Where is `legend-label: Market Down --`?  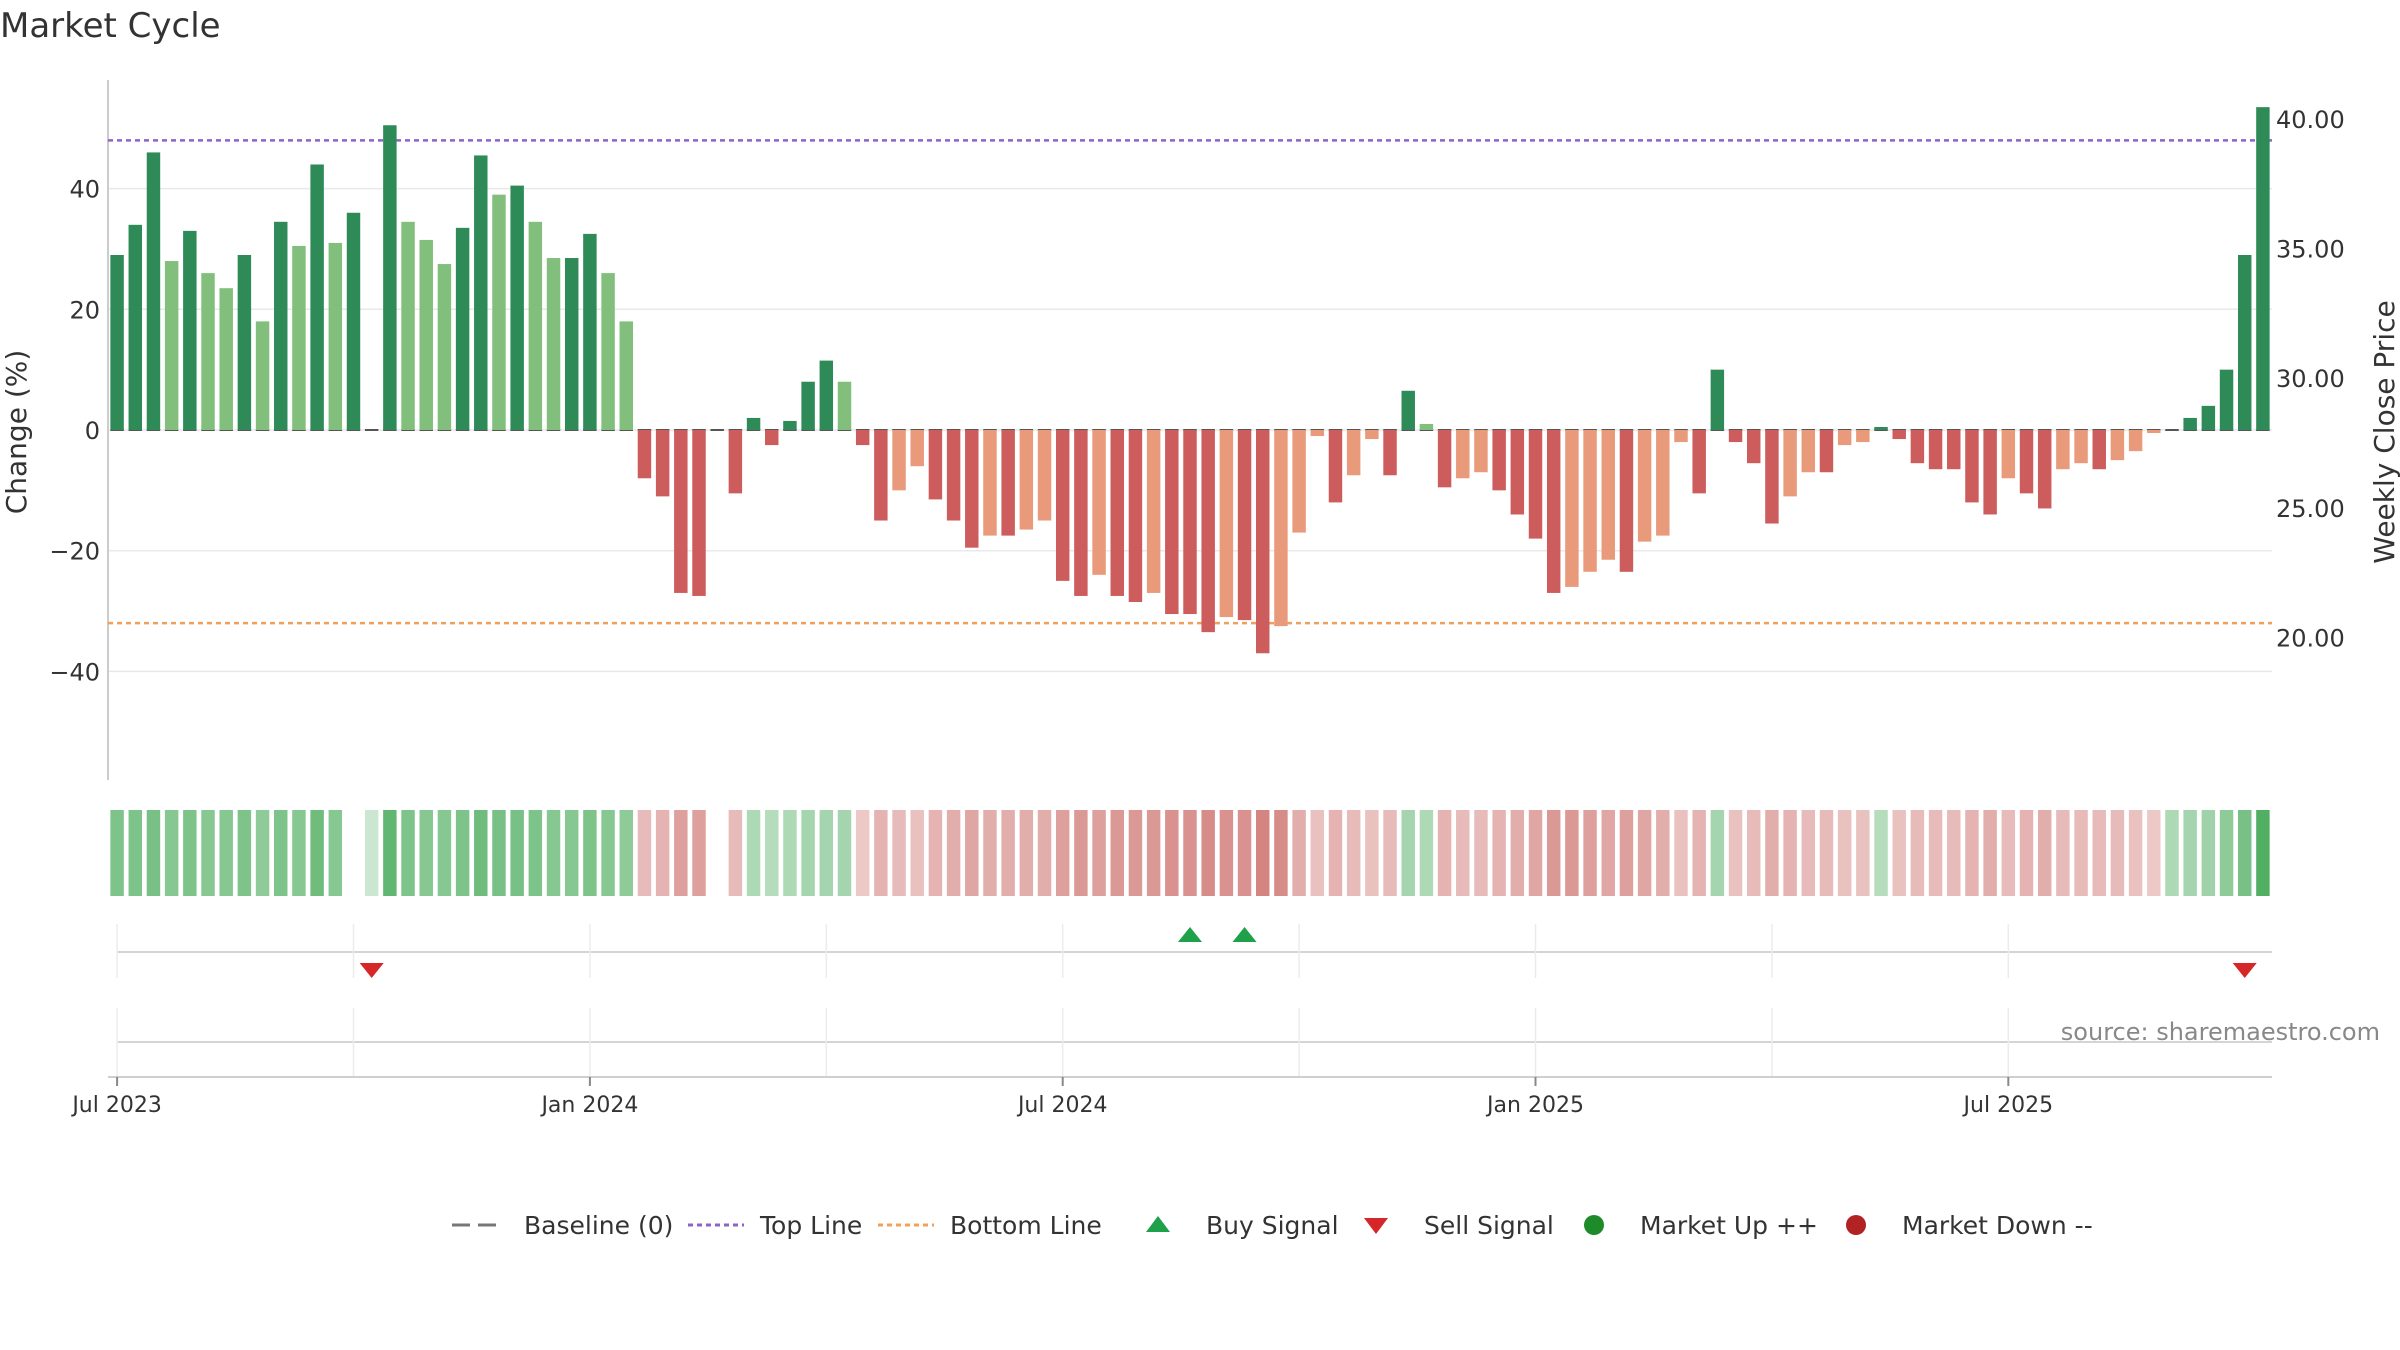
legend-label: Market Down -- is located at coordinates (1997, 1225).